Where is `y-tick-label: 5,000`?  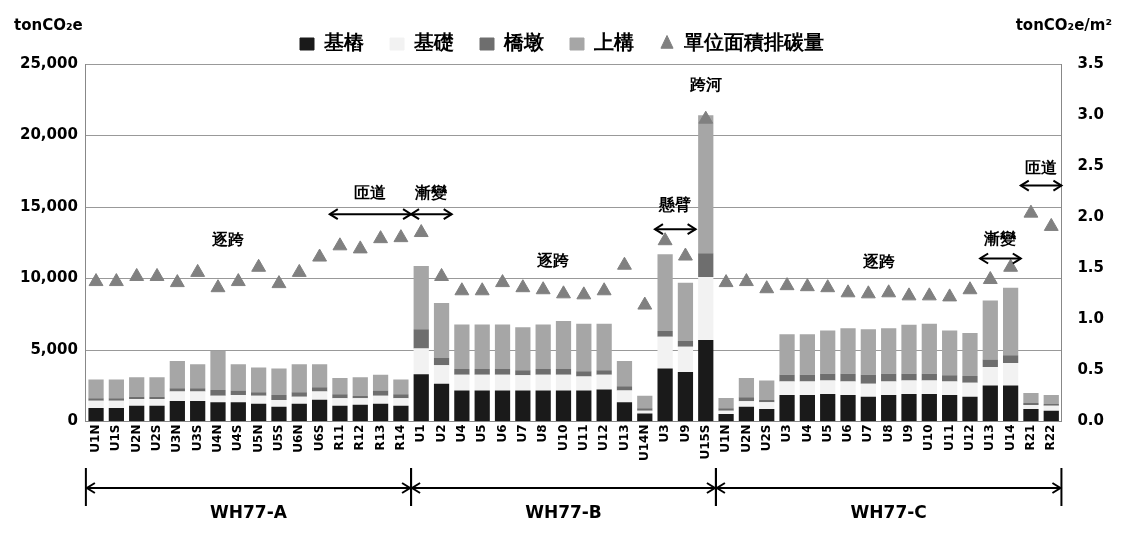
y-tick-label: 5,000 is located at coordinates (54, 348).